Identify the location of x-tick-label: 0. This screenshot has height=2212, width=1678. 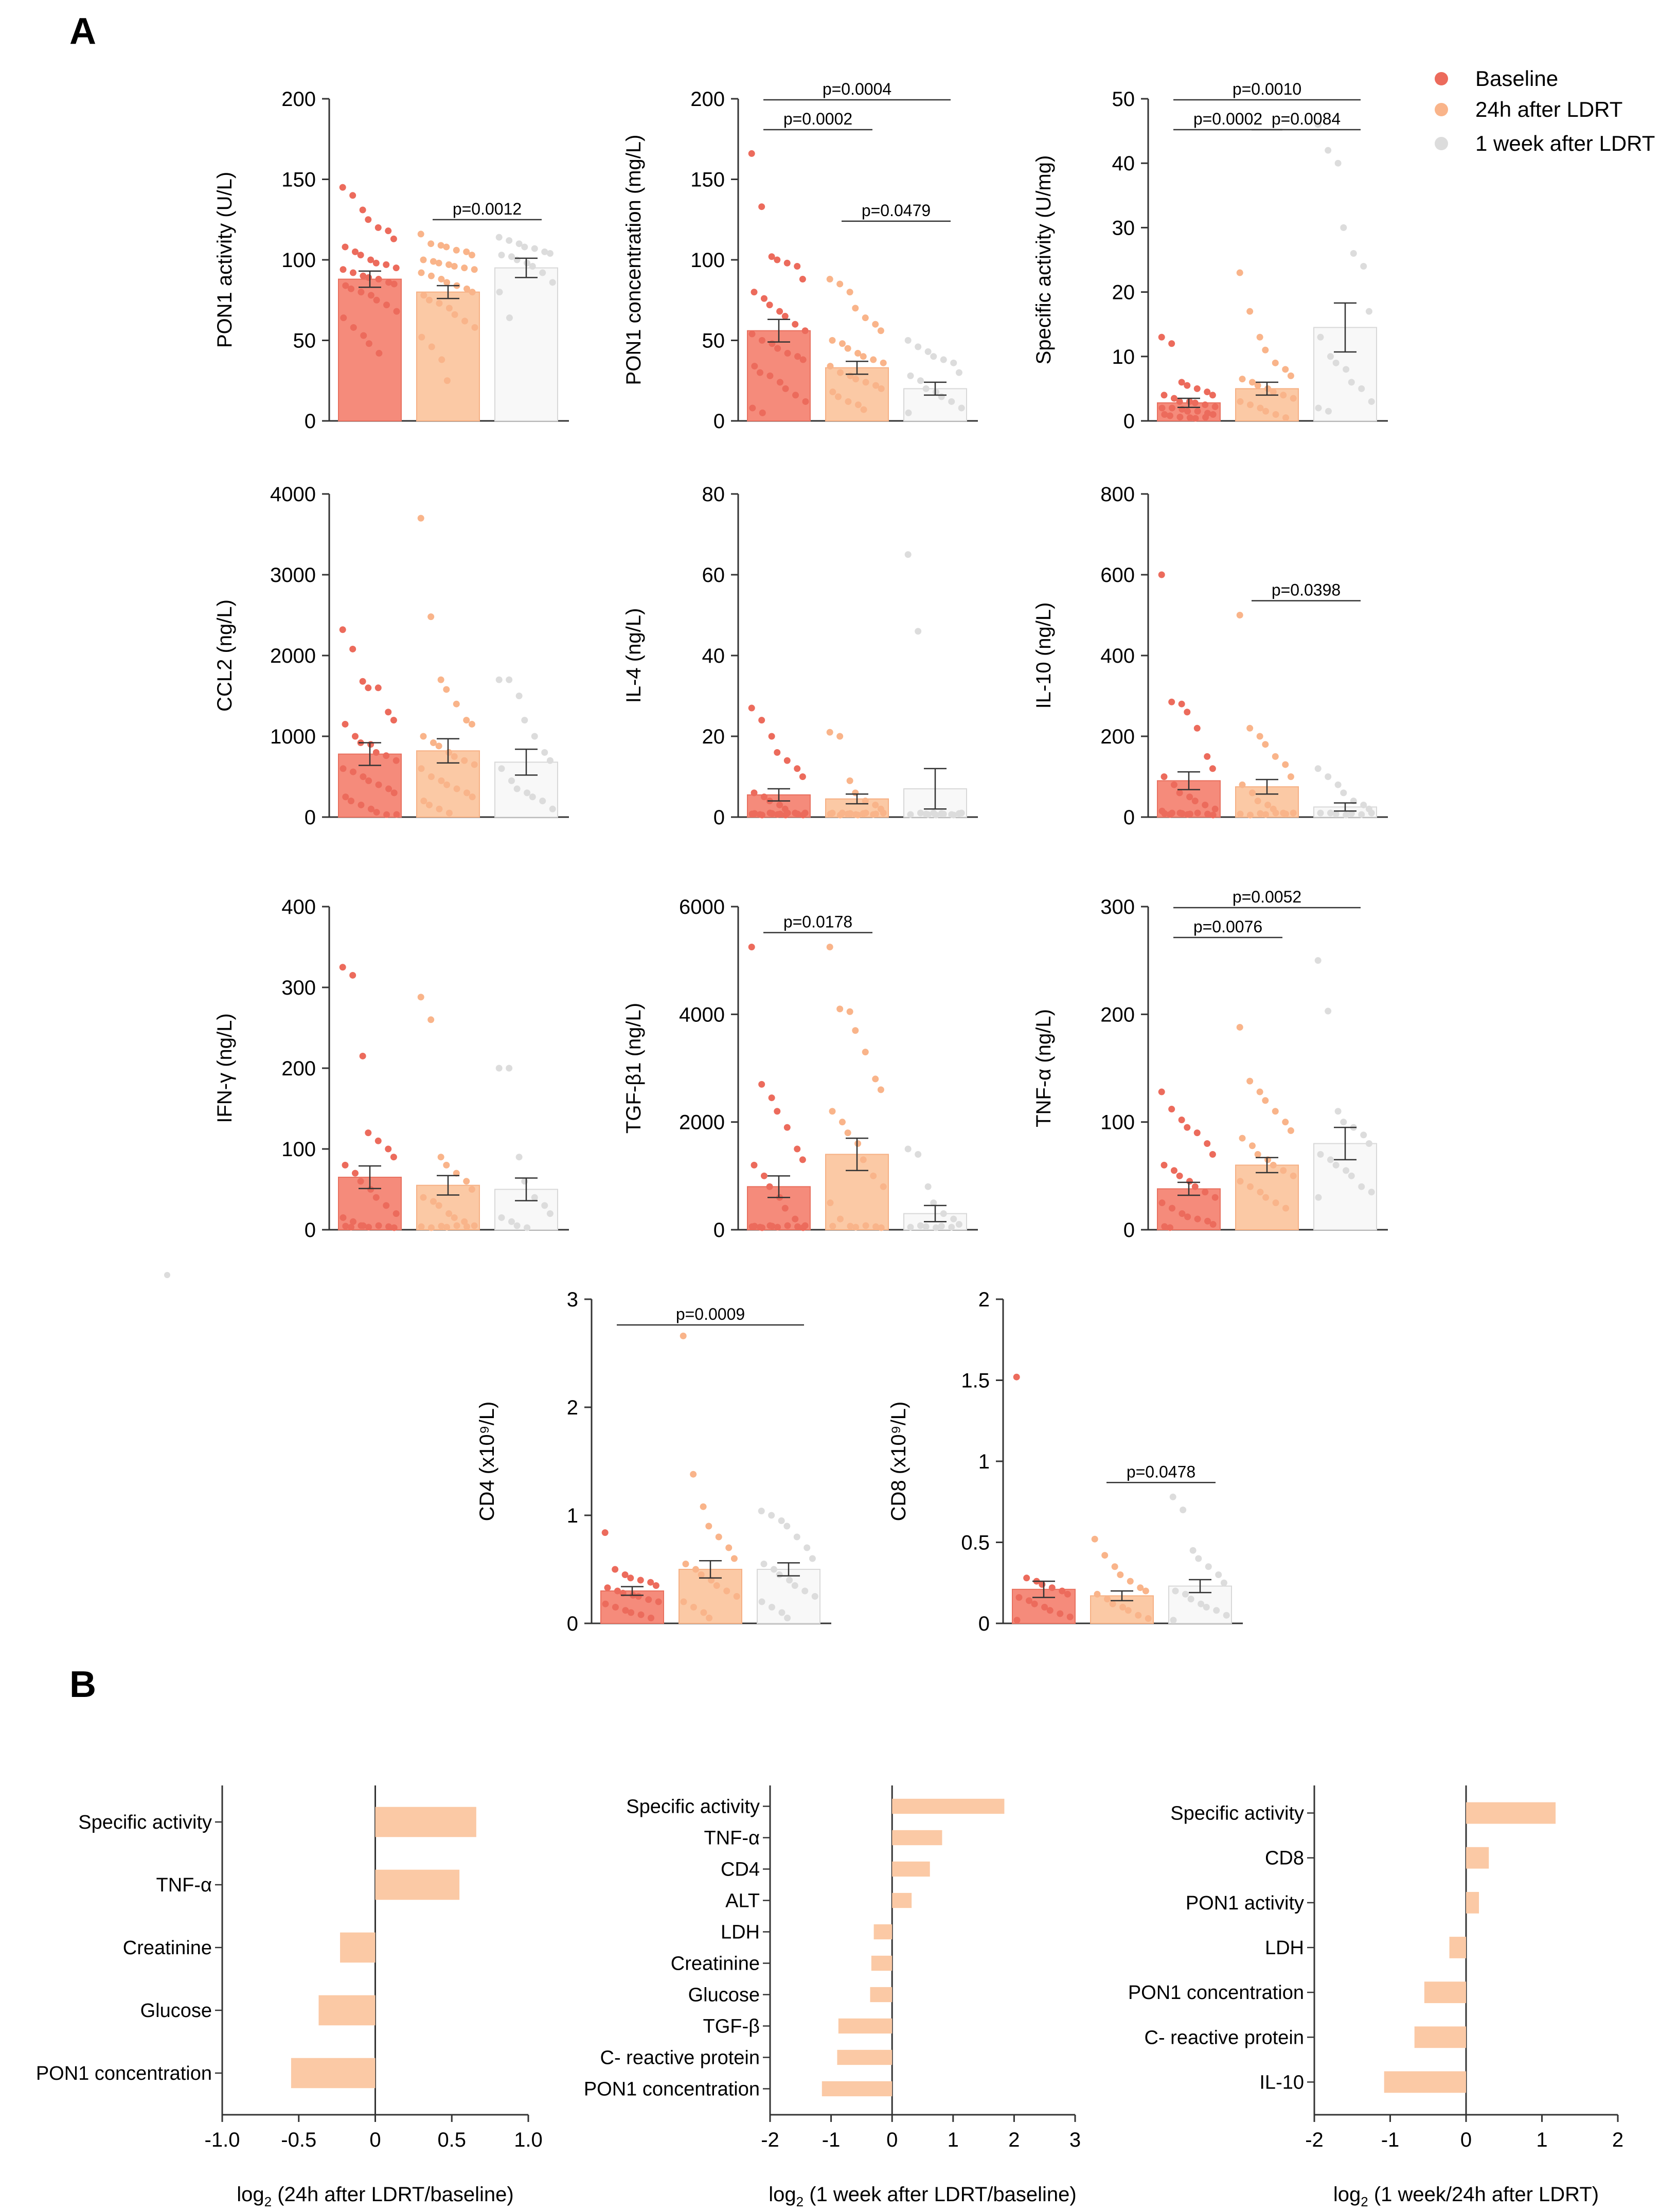
(375, 2140).